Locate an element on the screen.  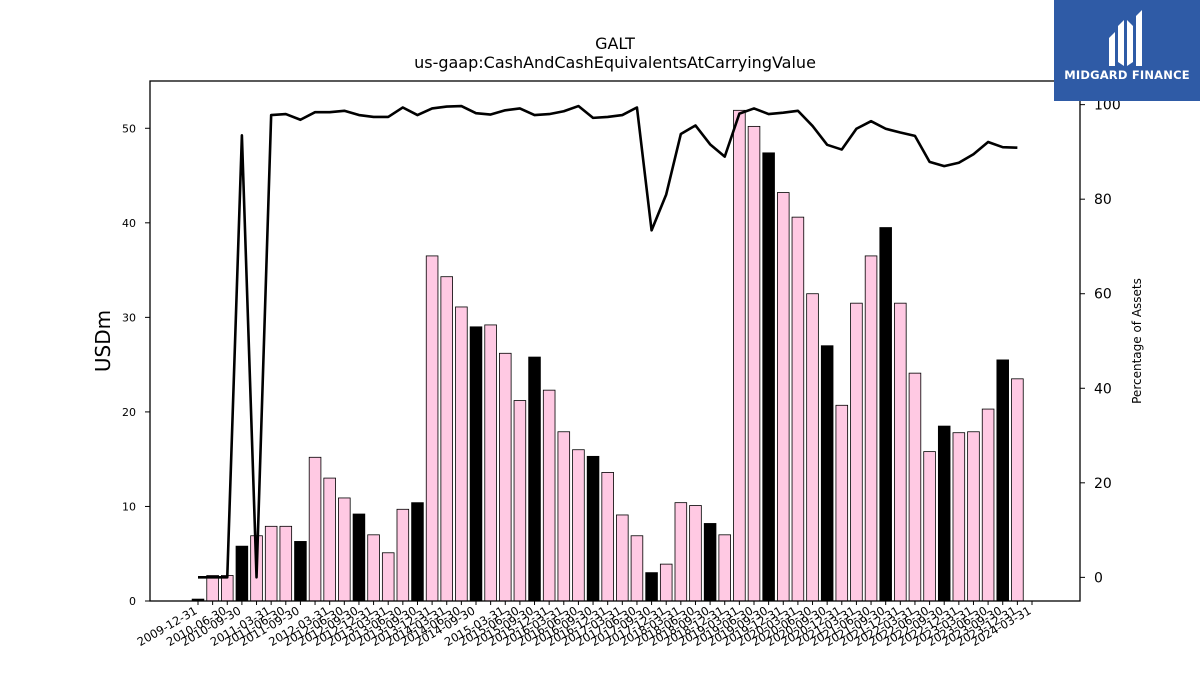
logo: MIDGARD FINANCE is located at coordinates (1127, 50).